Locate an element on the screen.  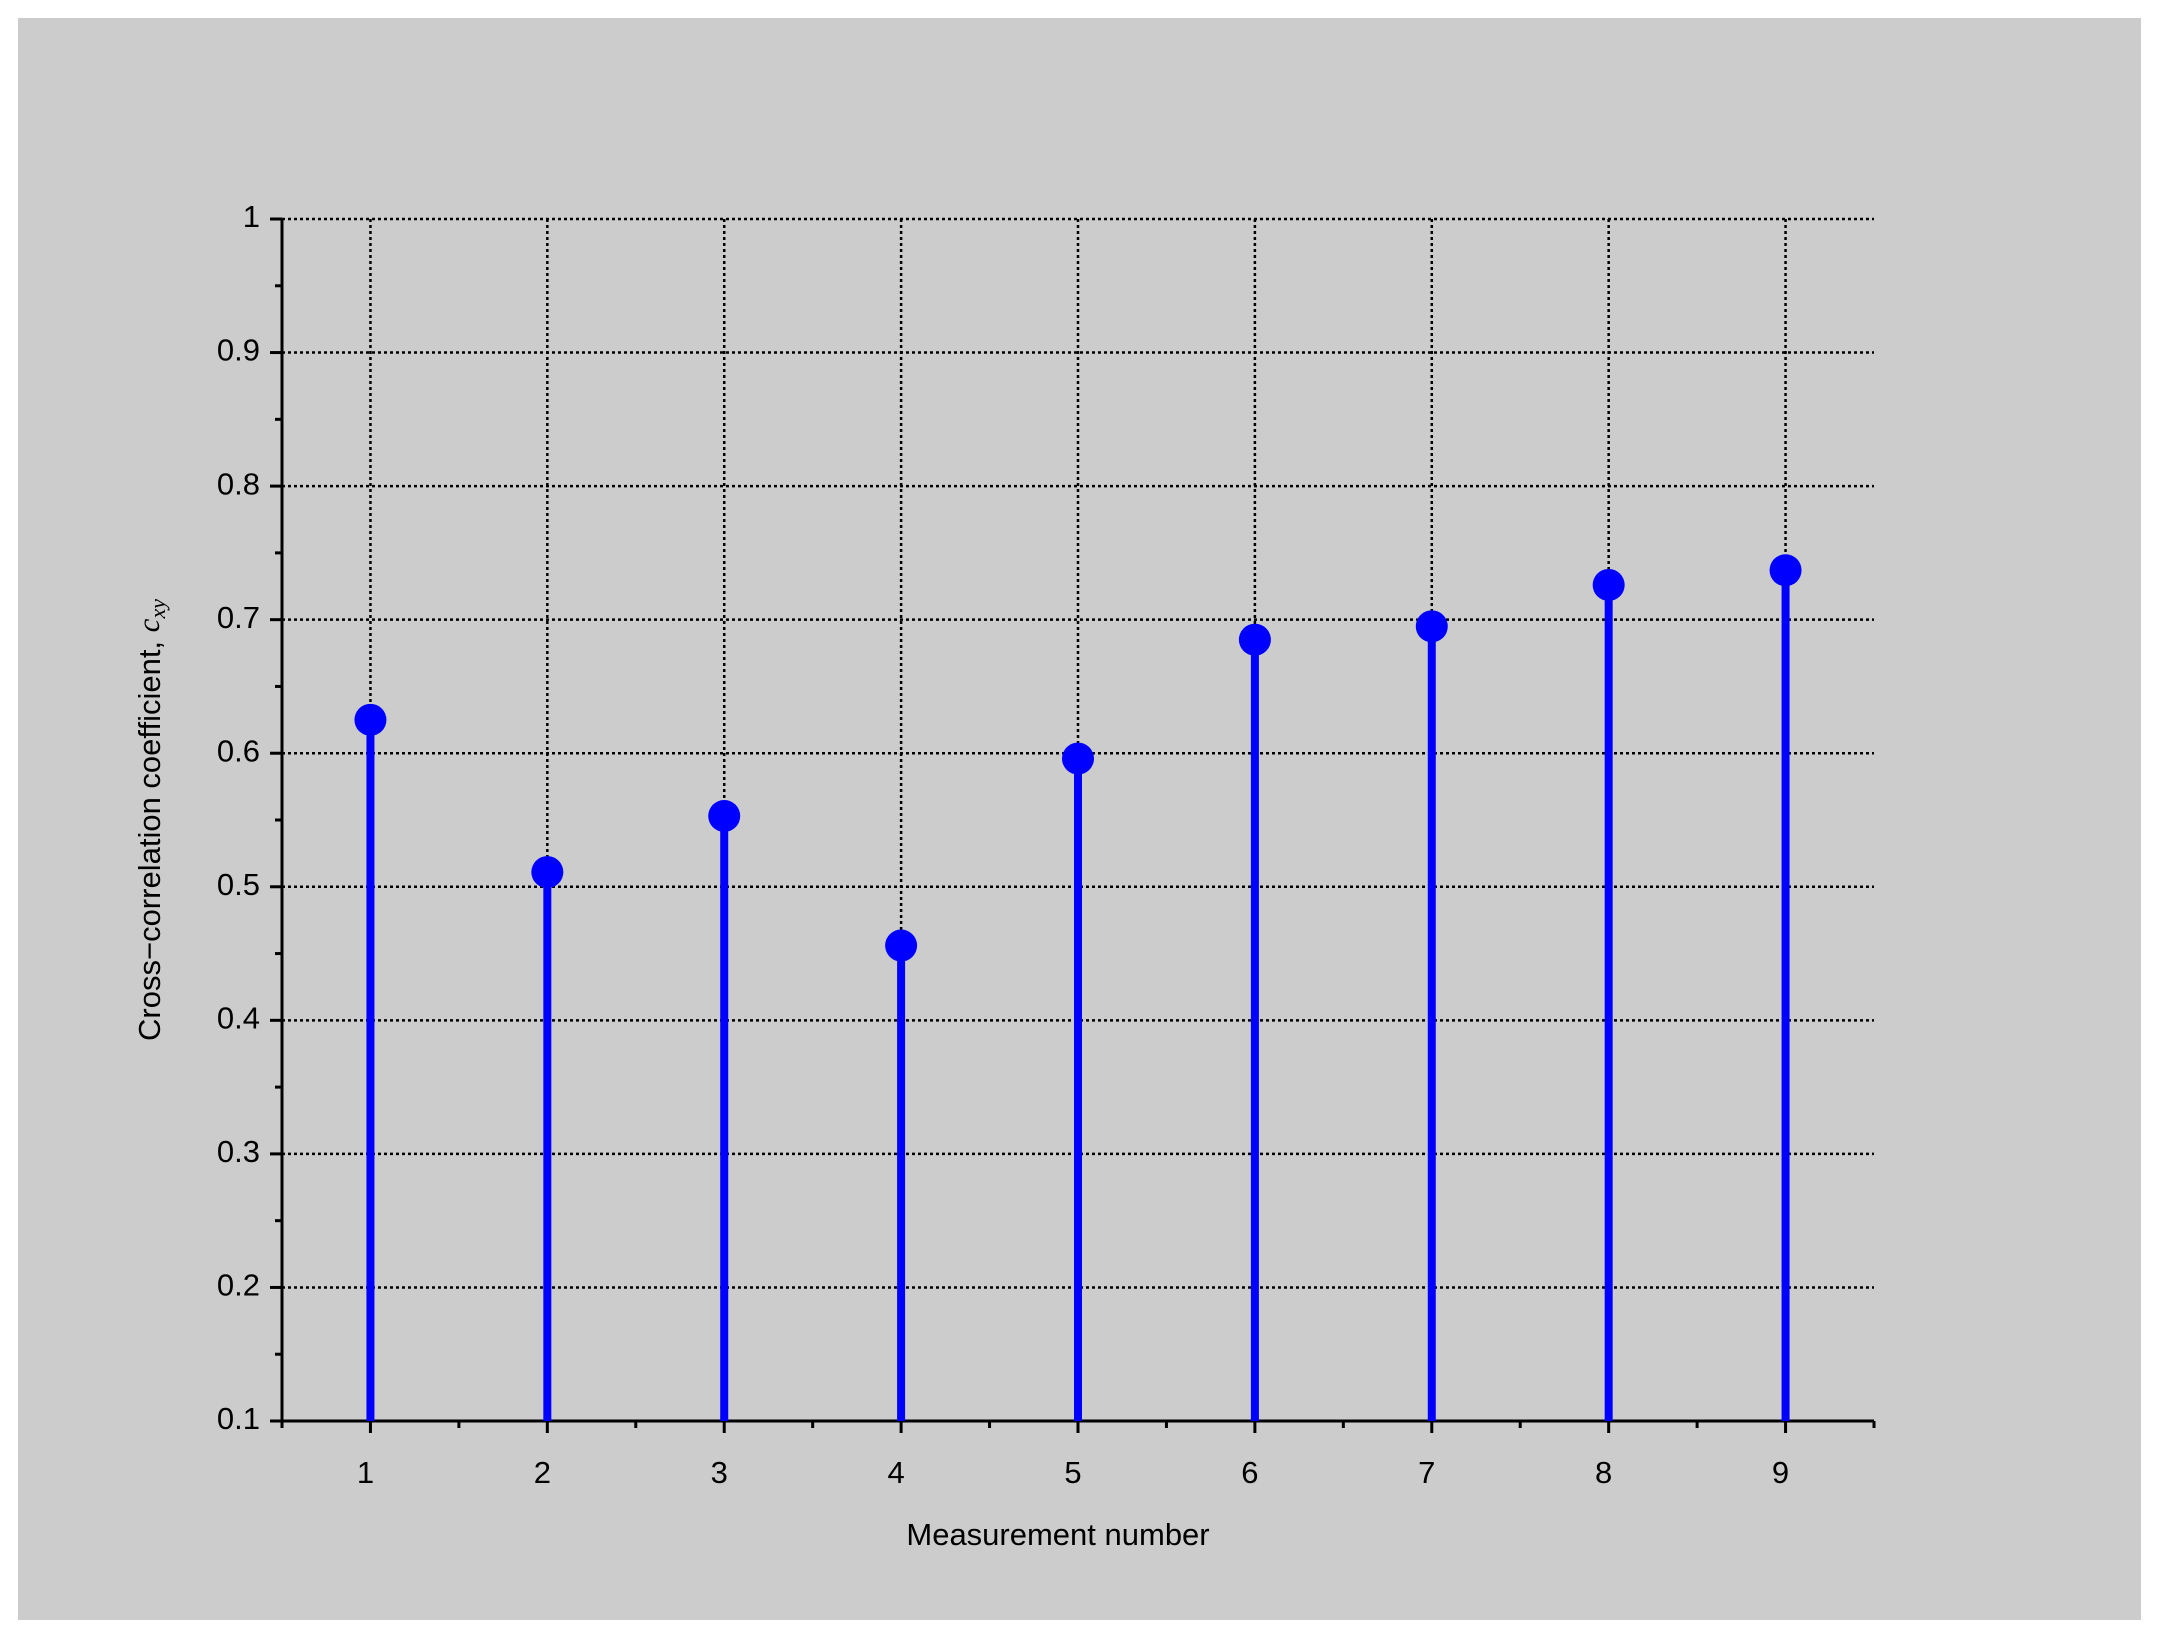
y-axis-label: Cross−correlation coefficient, cxy is located at coordinates (150, 820).